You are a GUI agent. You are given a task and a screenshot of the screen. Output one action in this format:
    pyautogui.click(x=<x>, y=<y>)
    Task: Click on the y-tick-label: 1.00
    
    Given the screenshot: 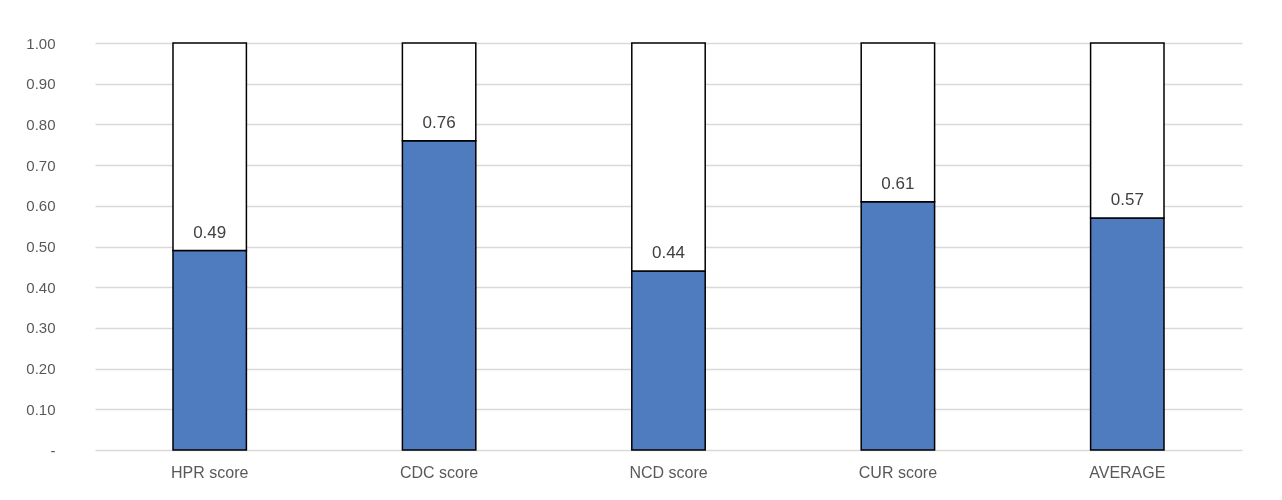 What is the action you would take?
    pyautogui.click(x=41, y=43)
    